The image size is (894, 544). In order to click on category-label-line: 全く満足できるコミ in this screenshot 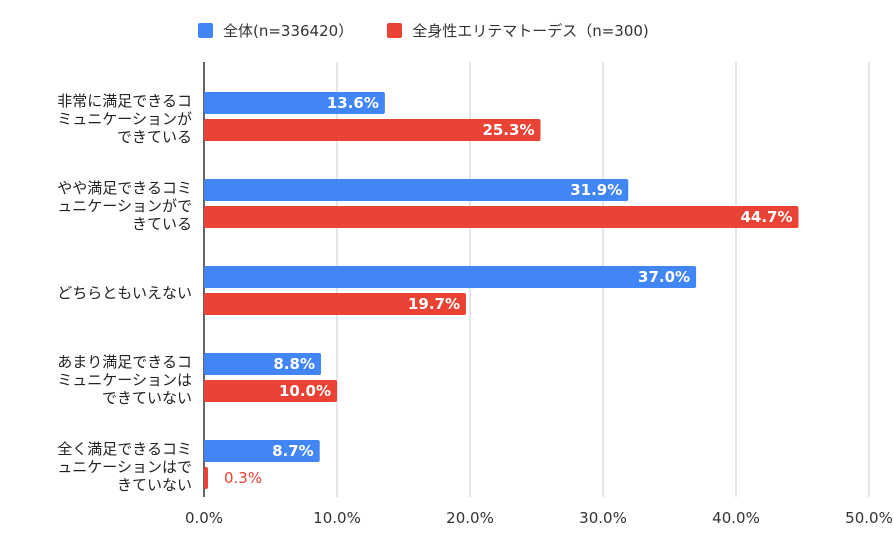, I will do `click(124, 449)`.